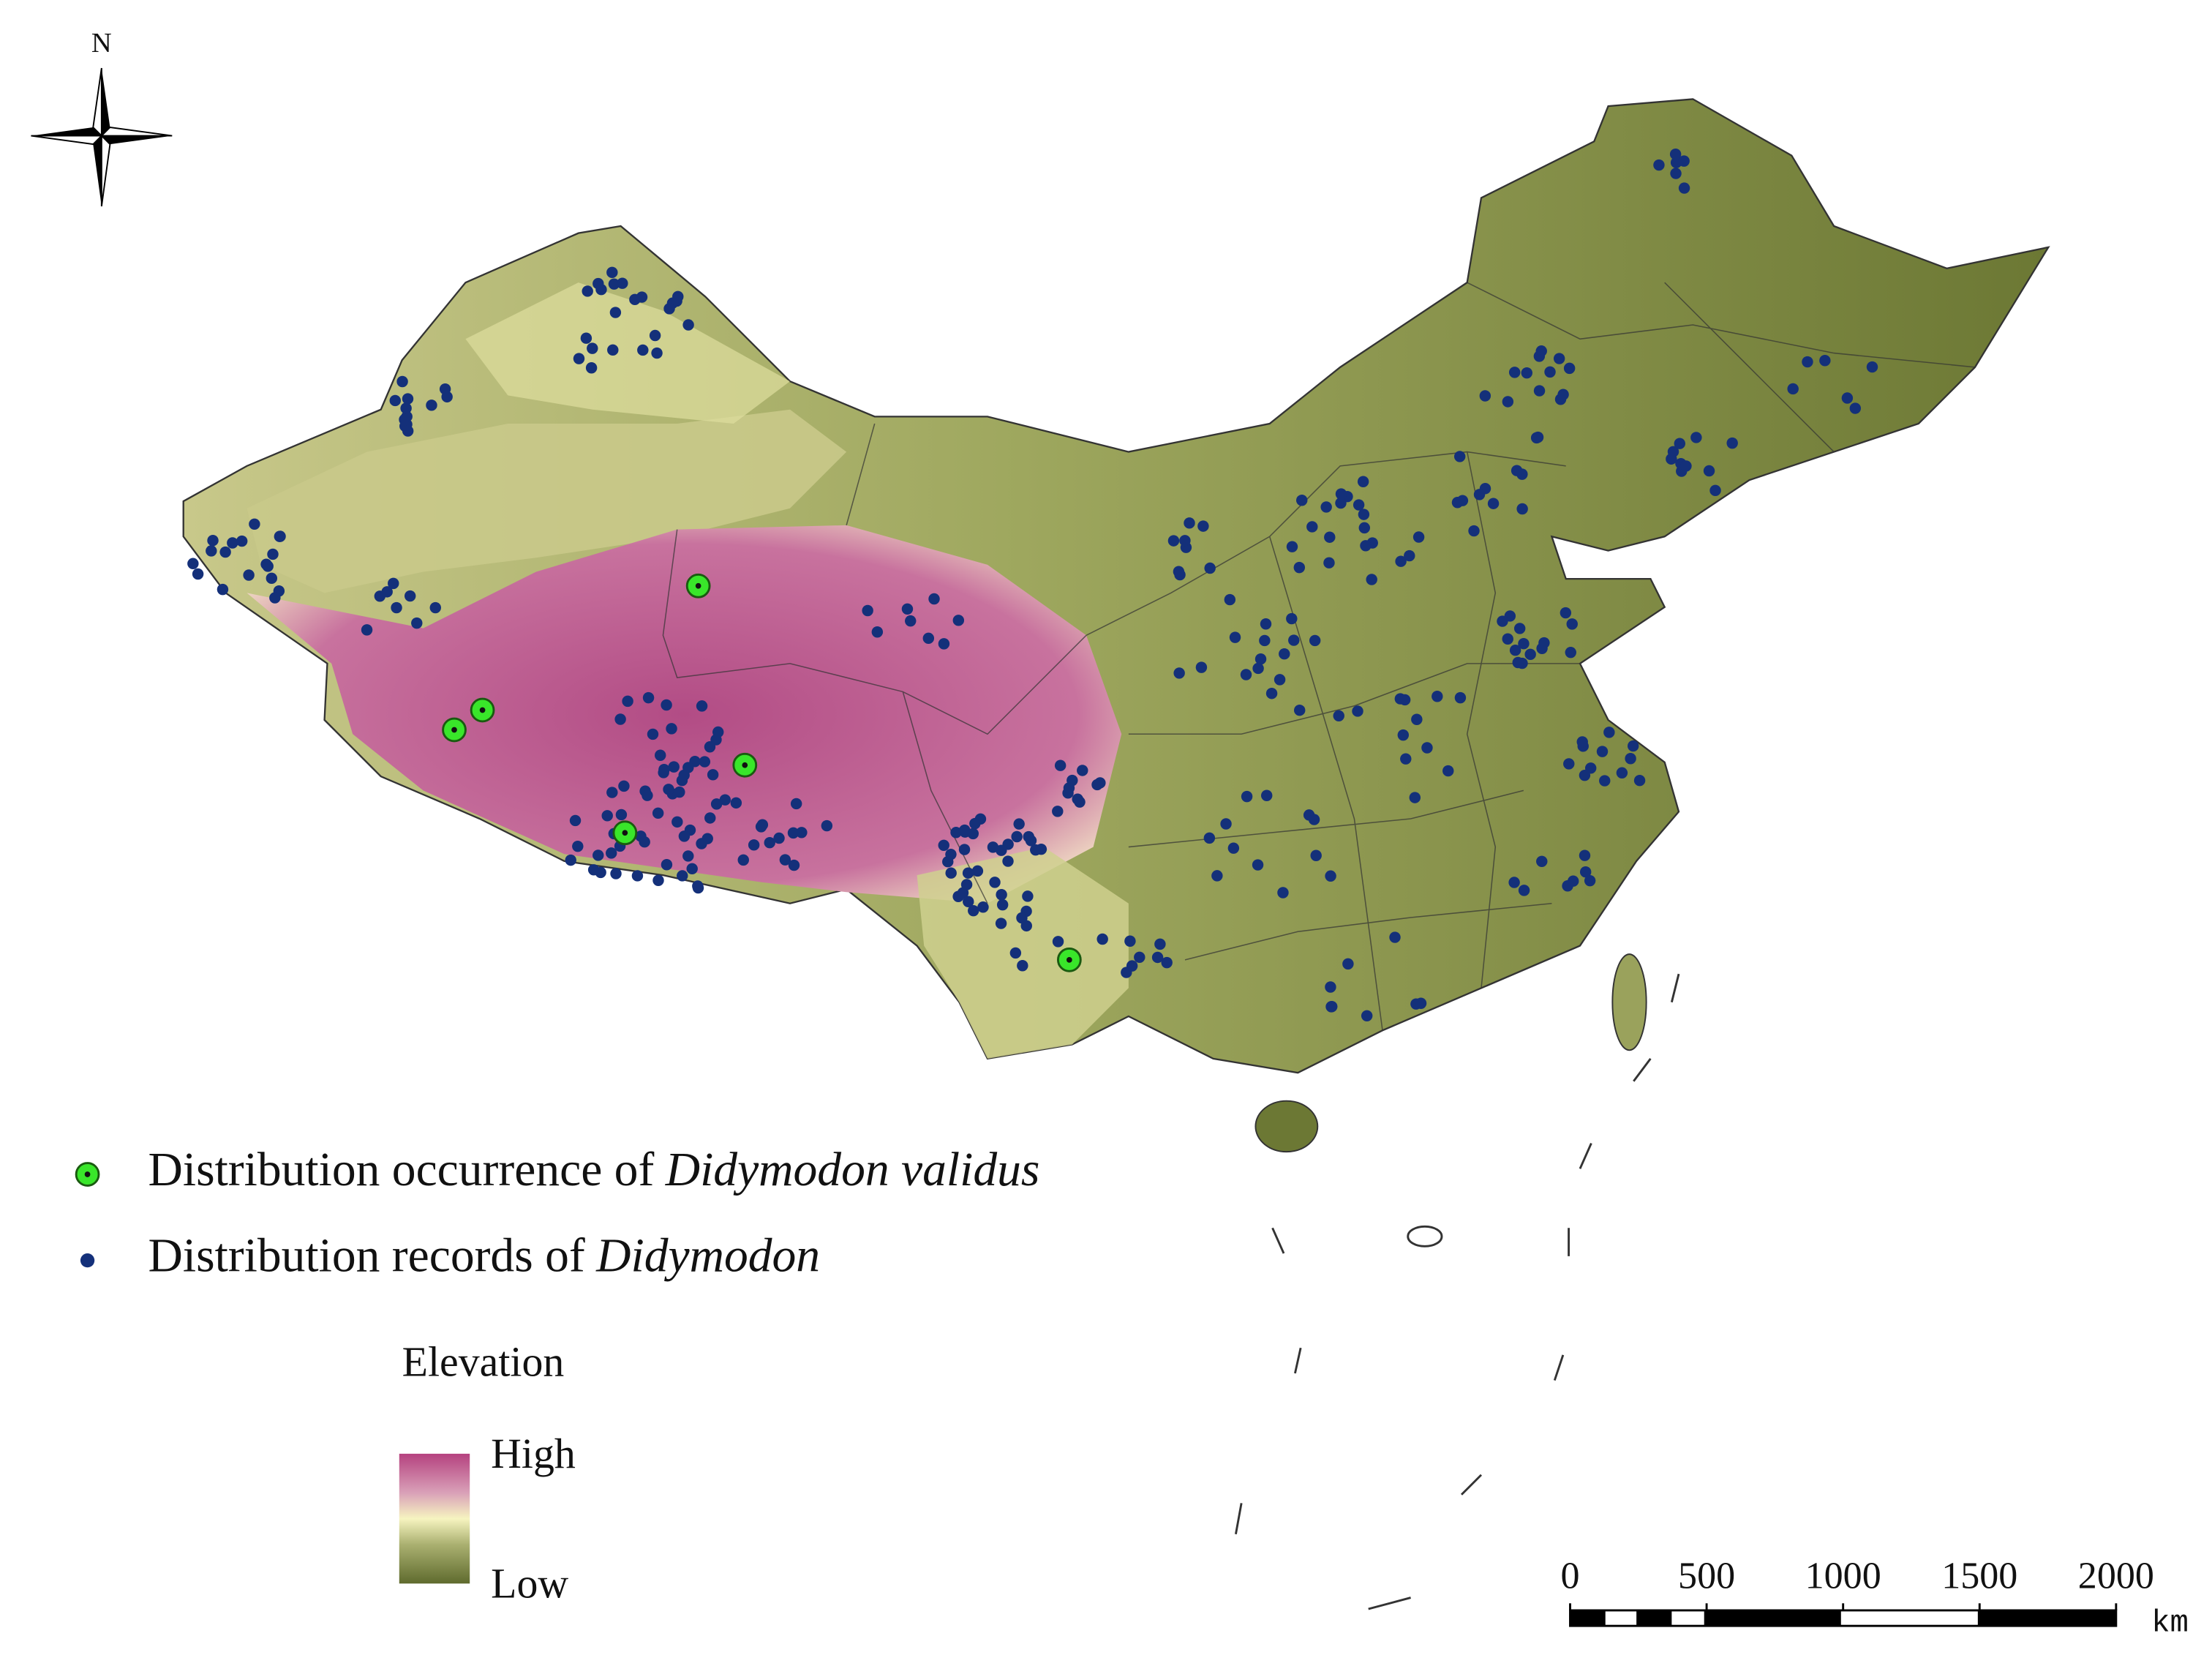  I want to click on compass-label: N, so click(101, 43).